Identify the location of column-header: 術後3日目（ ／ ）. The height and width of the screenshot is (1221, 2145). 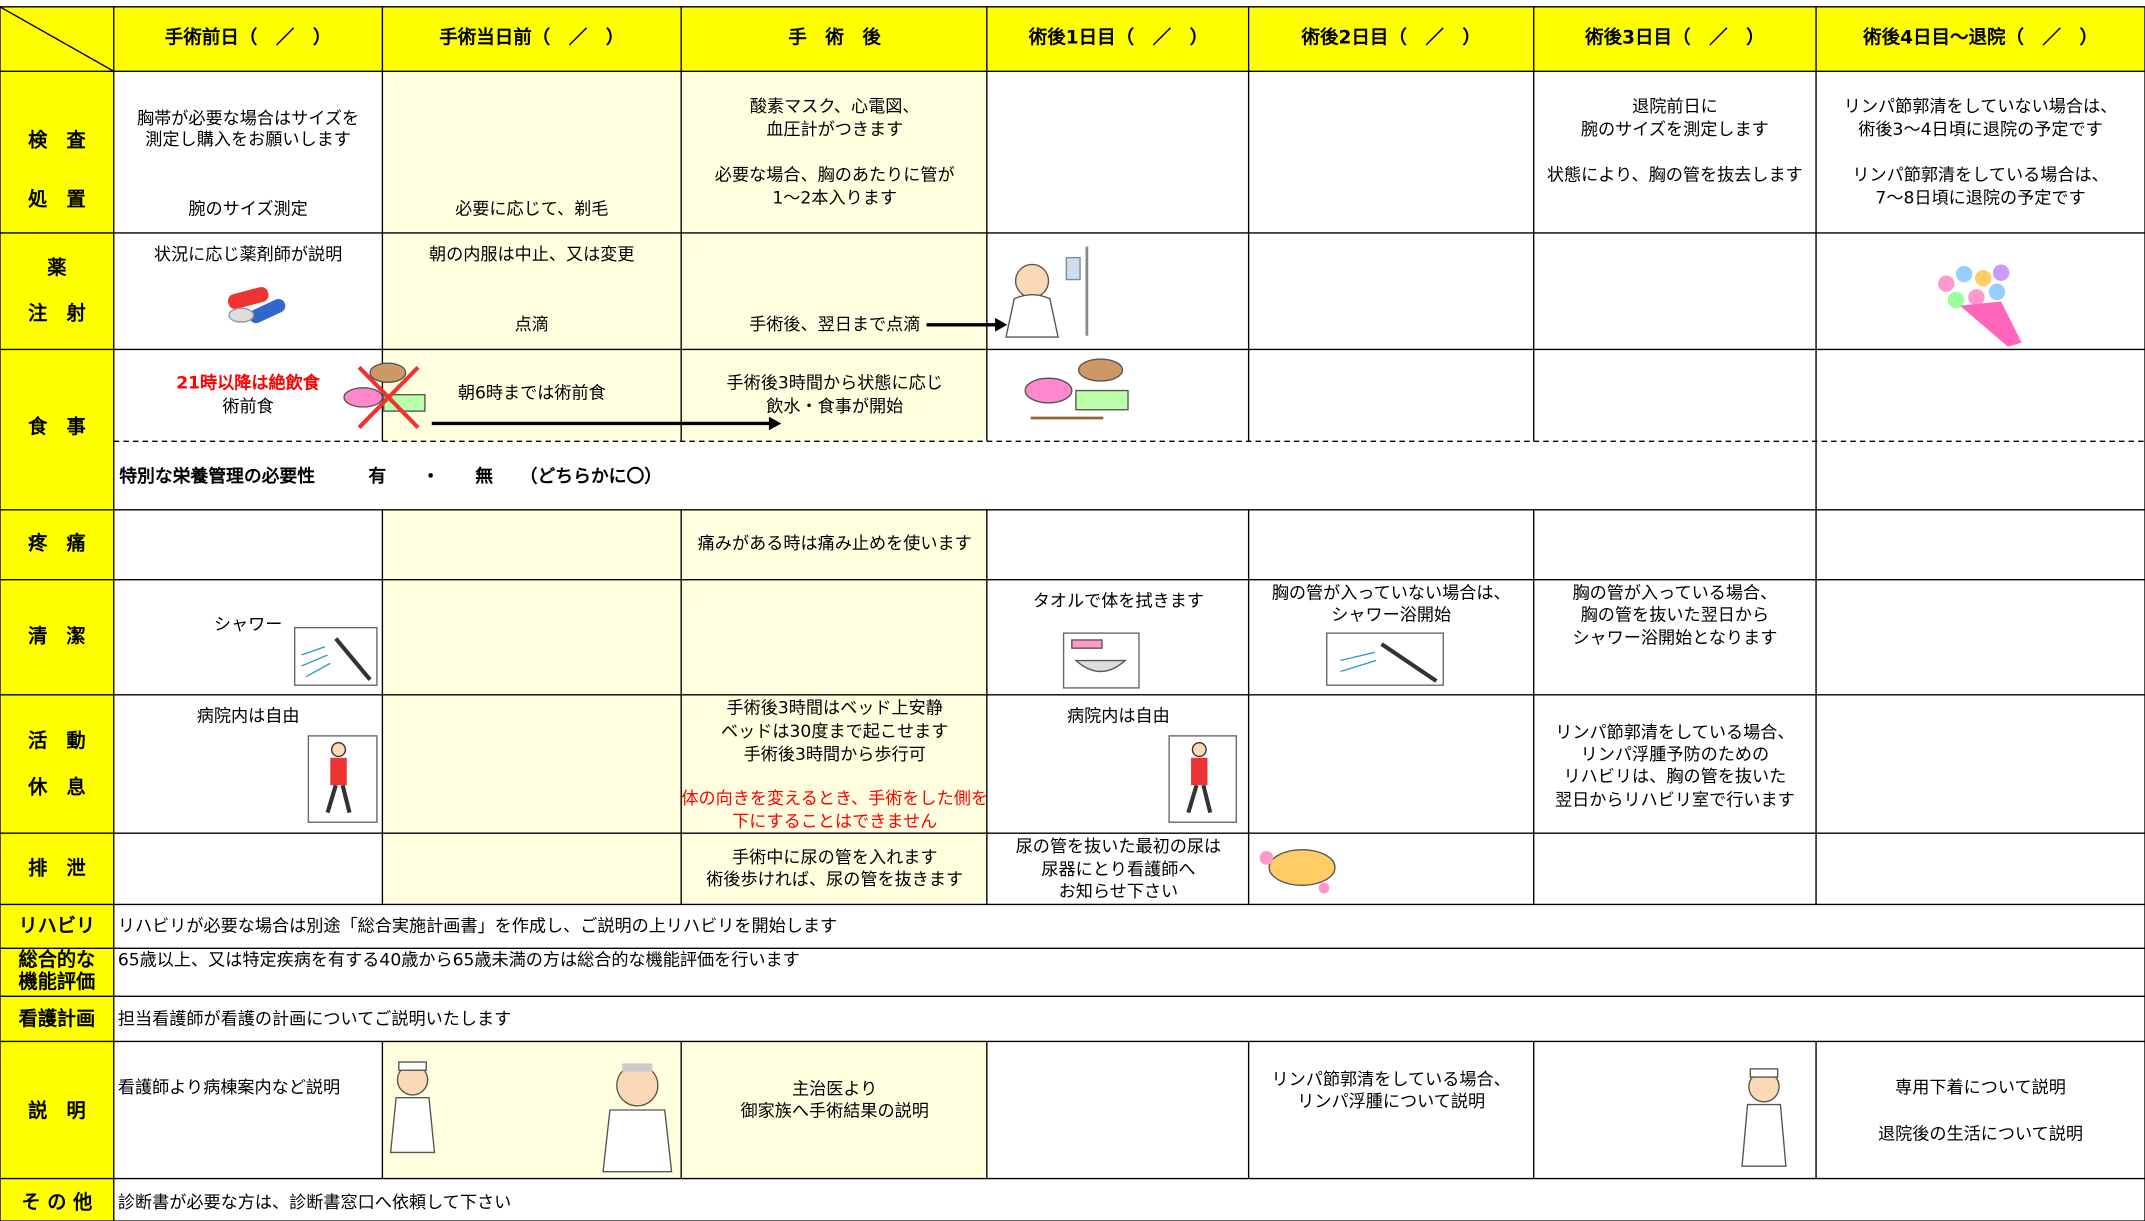
(1674, 37).